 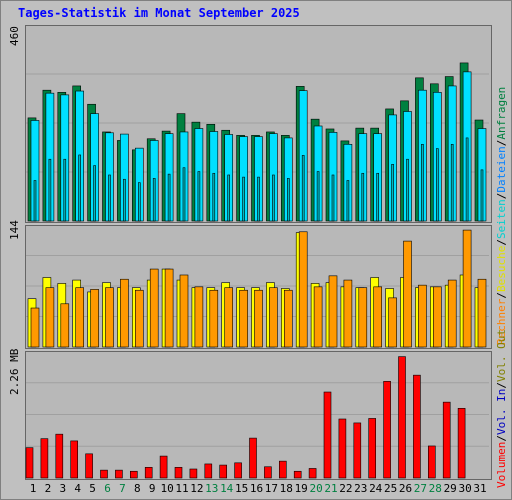 I want to click on legend-item: Volumen, so click(x=501, y=464).